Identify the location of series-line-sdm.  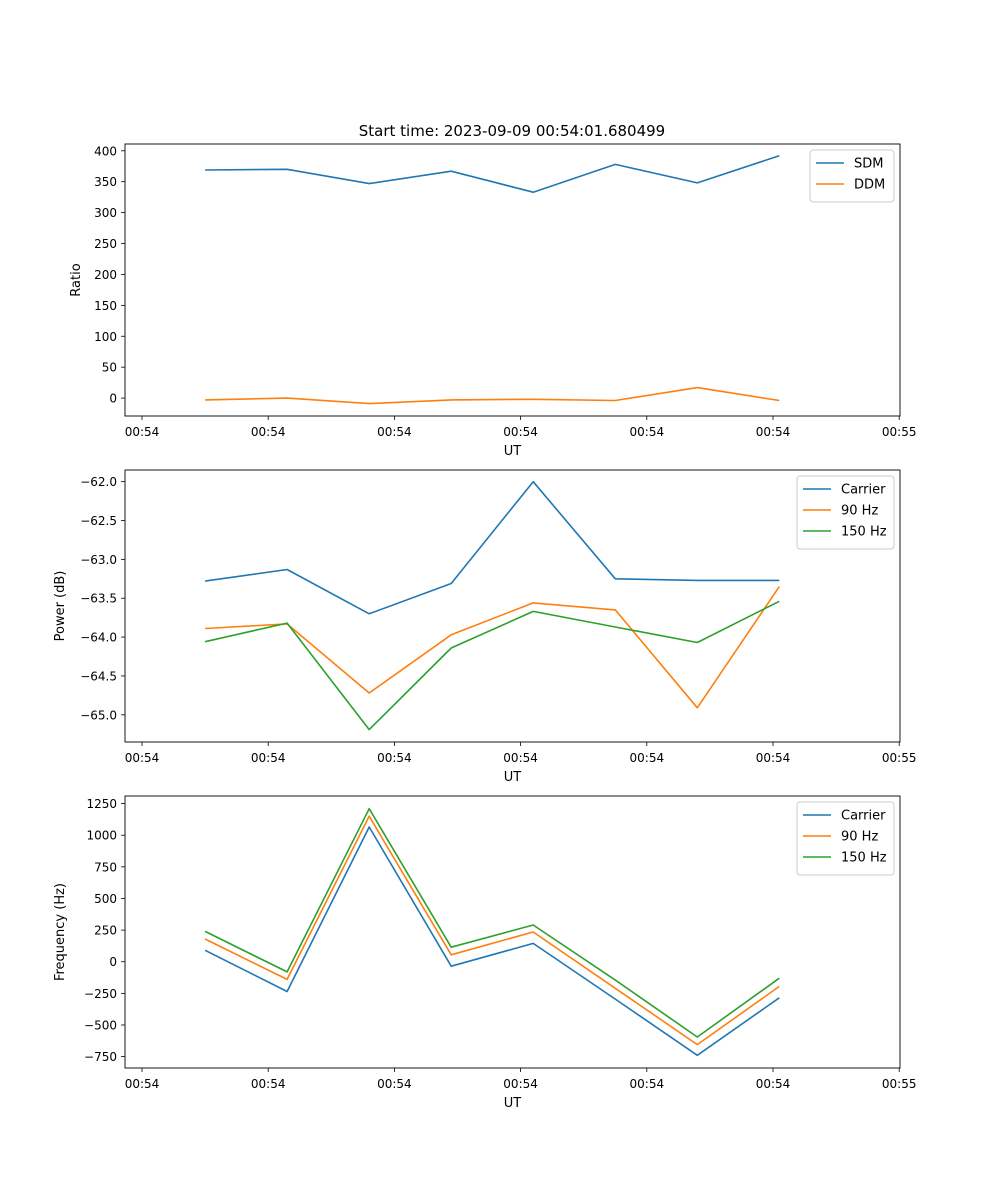
(492, 173).